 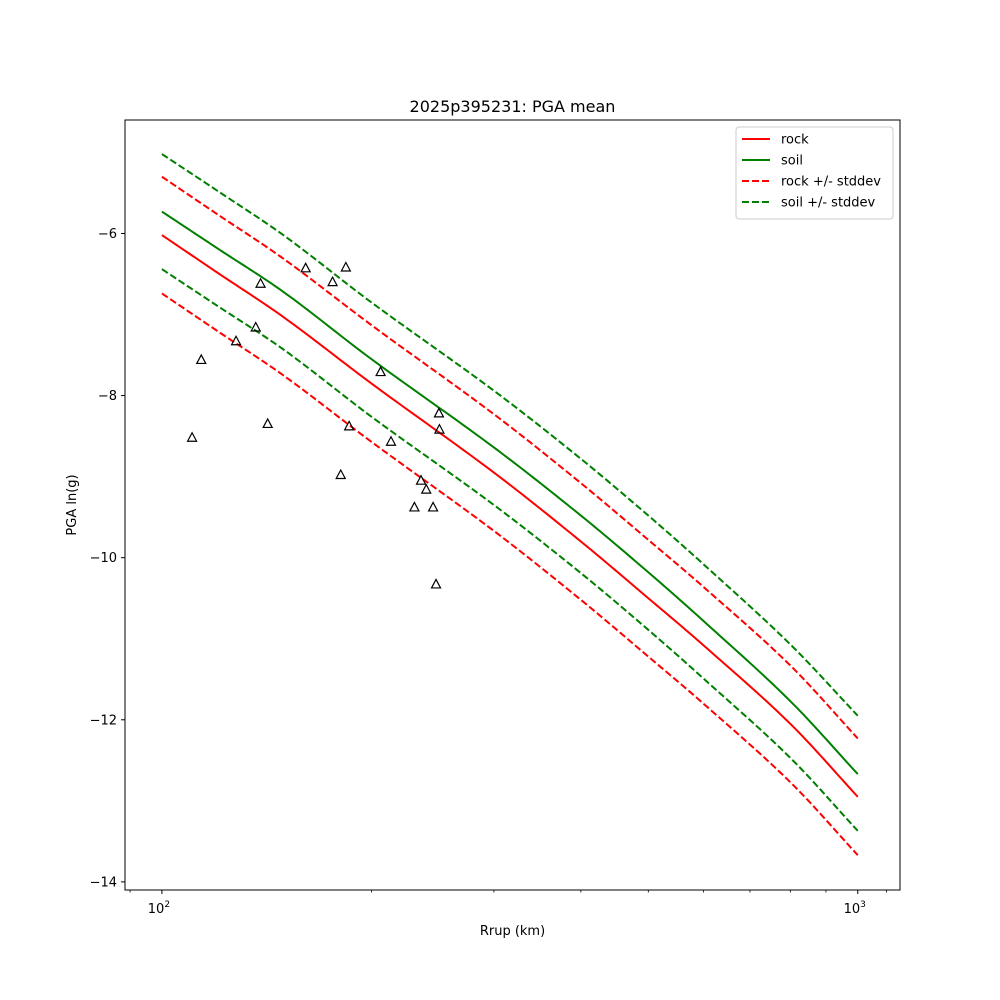 I want to click on y-tick-label: −14, so click(x=103, y=882).